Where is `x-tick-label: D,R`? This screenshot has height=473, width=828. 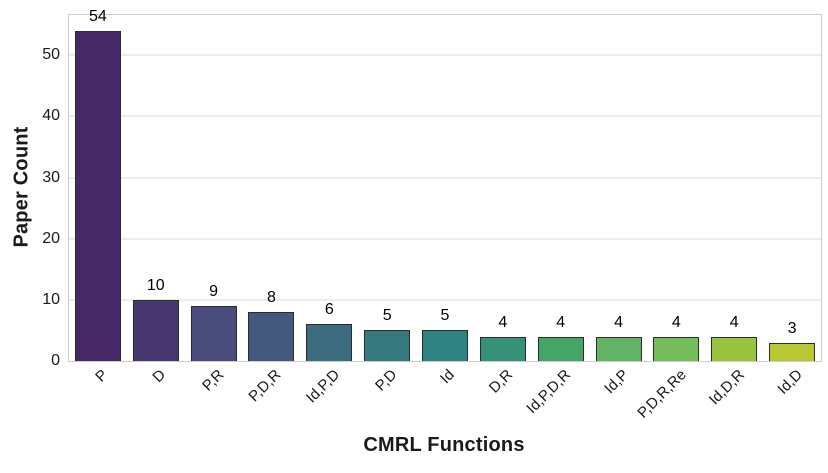 x-tick-label: D,R is located at coordinates (501, 381).